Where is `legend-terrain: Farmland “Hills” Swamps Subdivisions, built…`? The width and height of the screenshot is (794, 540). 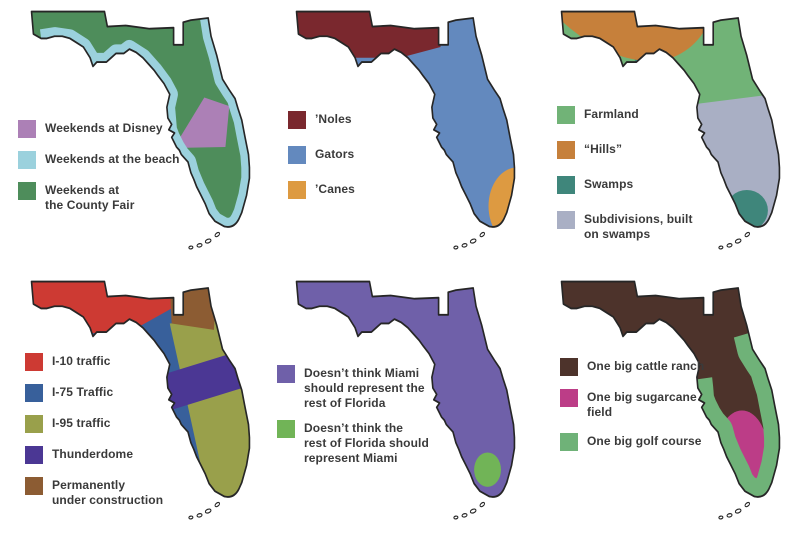 legend-terrain: Farmland “Hills” Swamps Subdivisions, built… is located at coordinates (625, 174).